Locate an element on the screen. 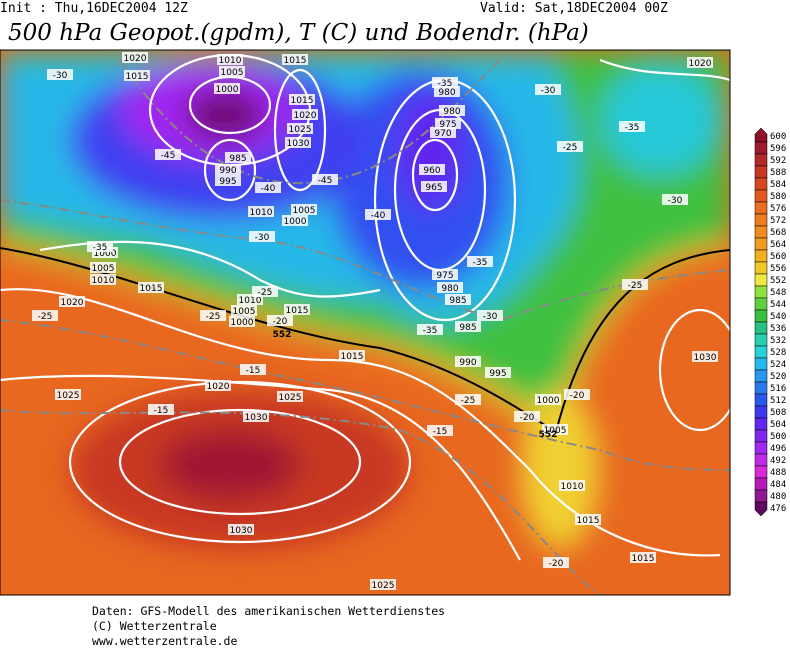 This screenshot has height=648, width=790. colorbar-label: 516 is located at coordinates (778, 389).